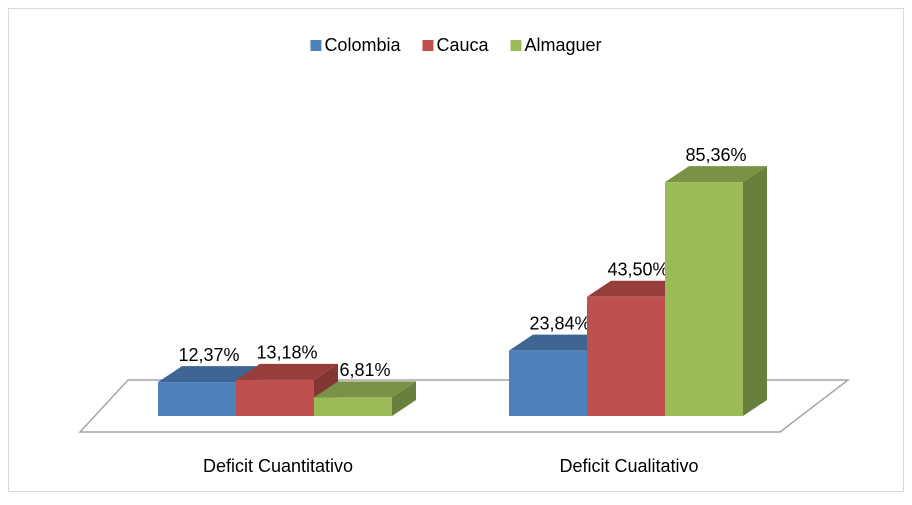 This screenshot has width=912, height=505. I want to click on x-tick-label: Deficit Cualitativo, so click(628, 466).